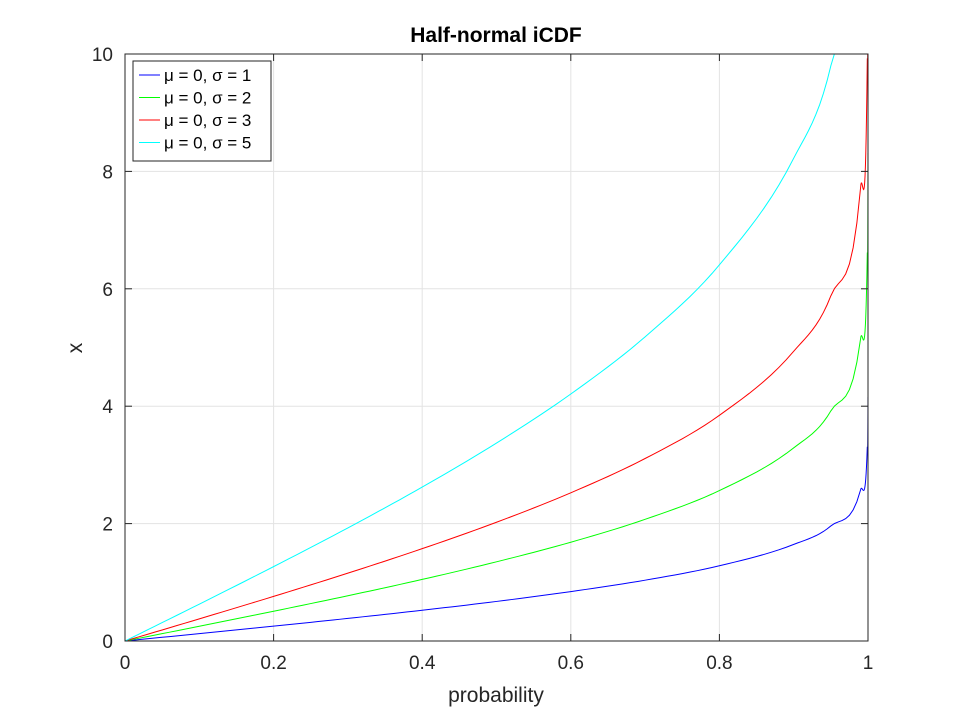 Image resolution: width=960 pixels, height=720 pixels. Describe the element at coordinates (107, 642) in the screenshot. I see `y-tick-label: 0` at that location.